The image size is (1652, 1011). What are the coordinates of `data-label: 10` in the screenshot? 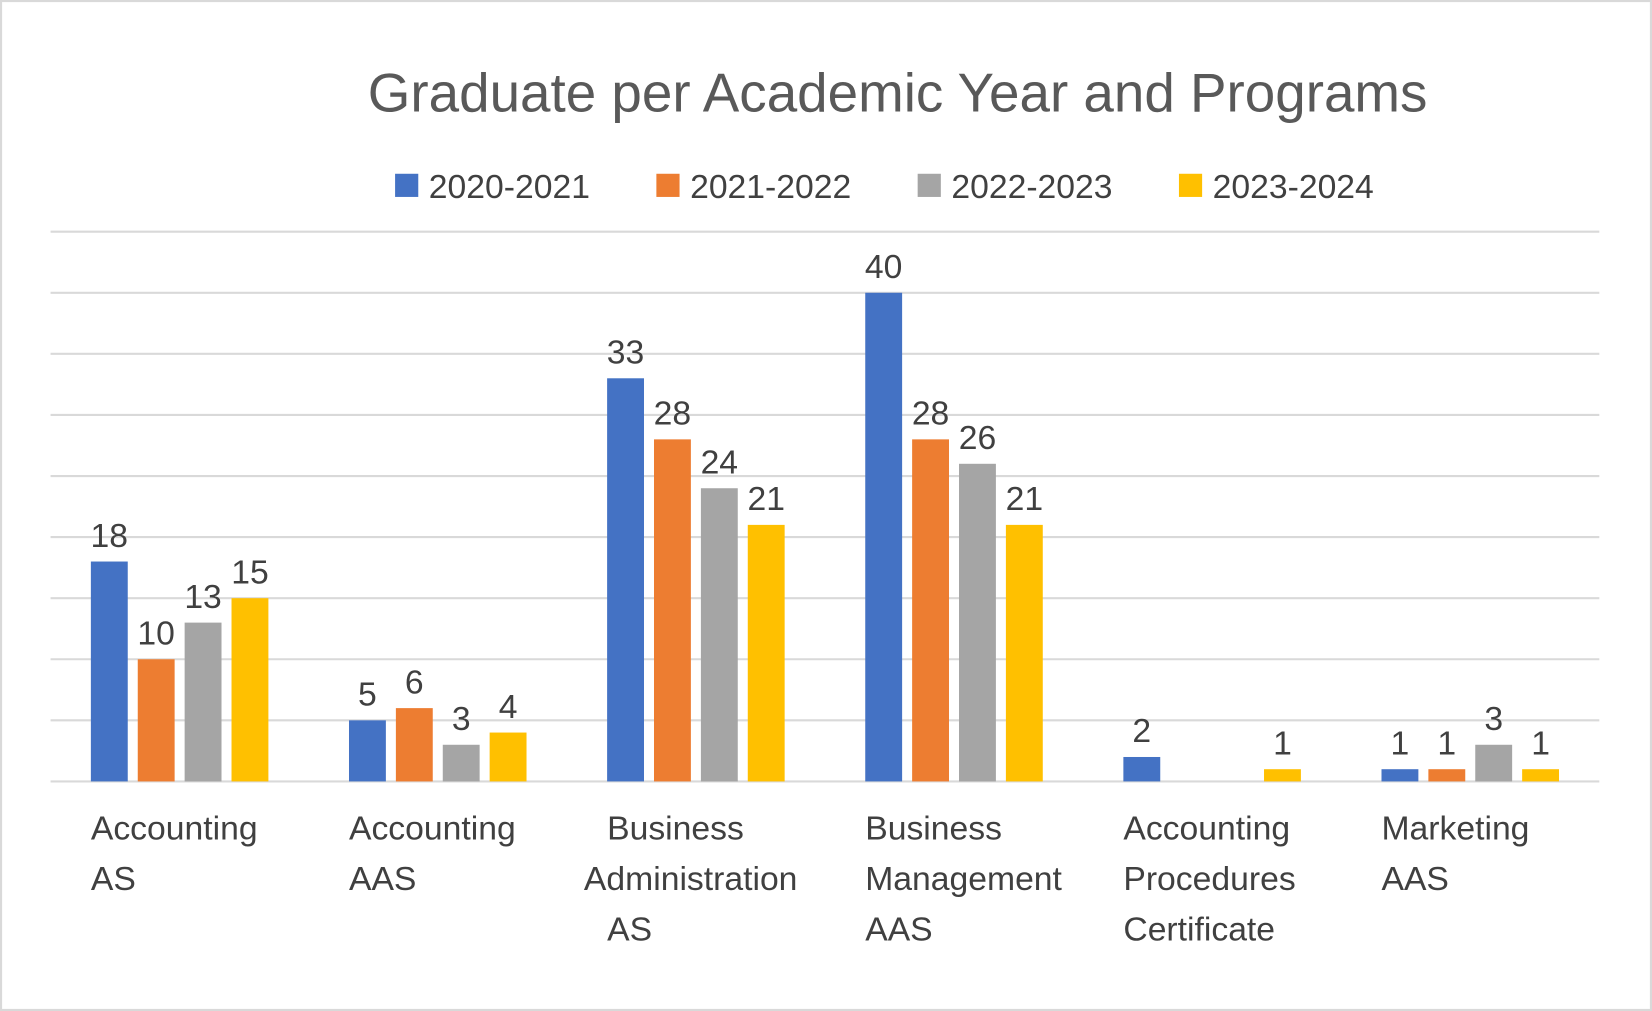 It's located at (155, 634).